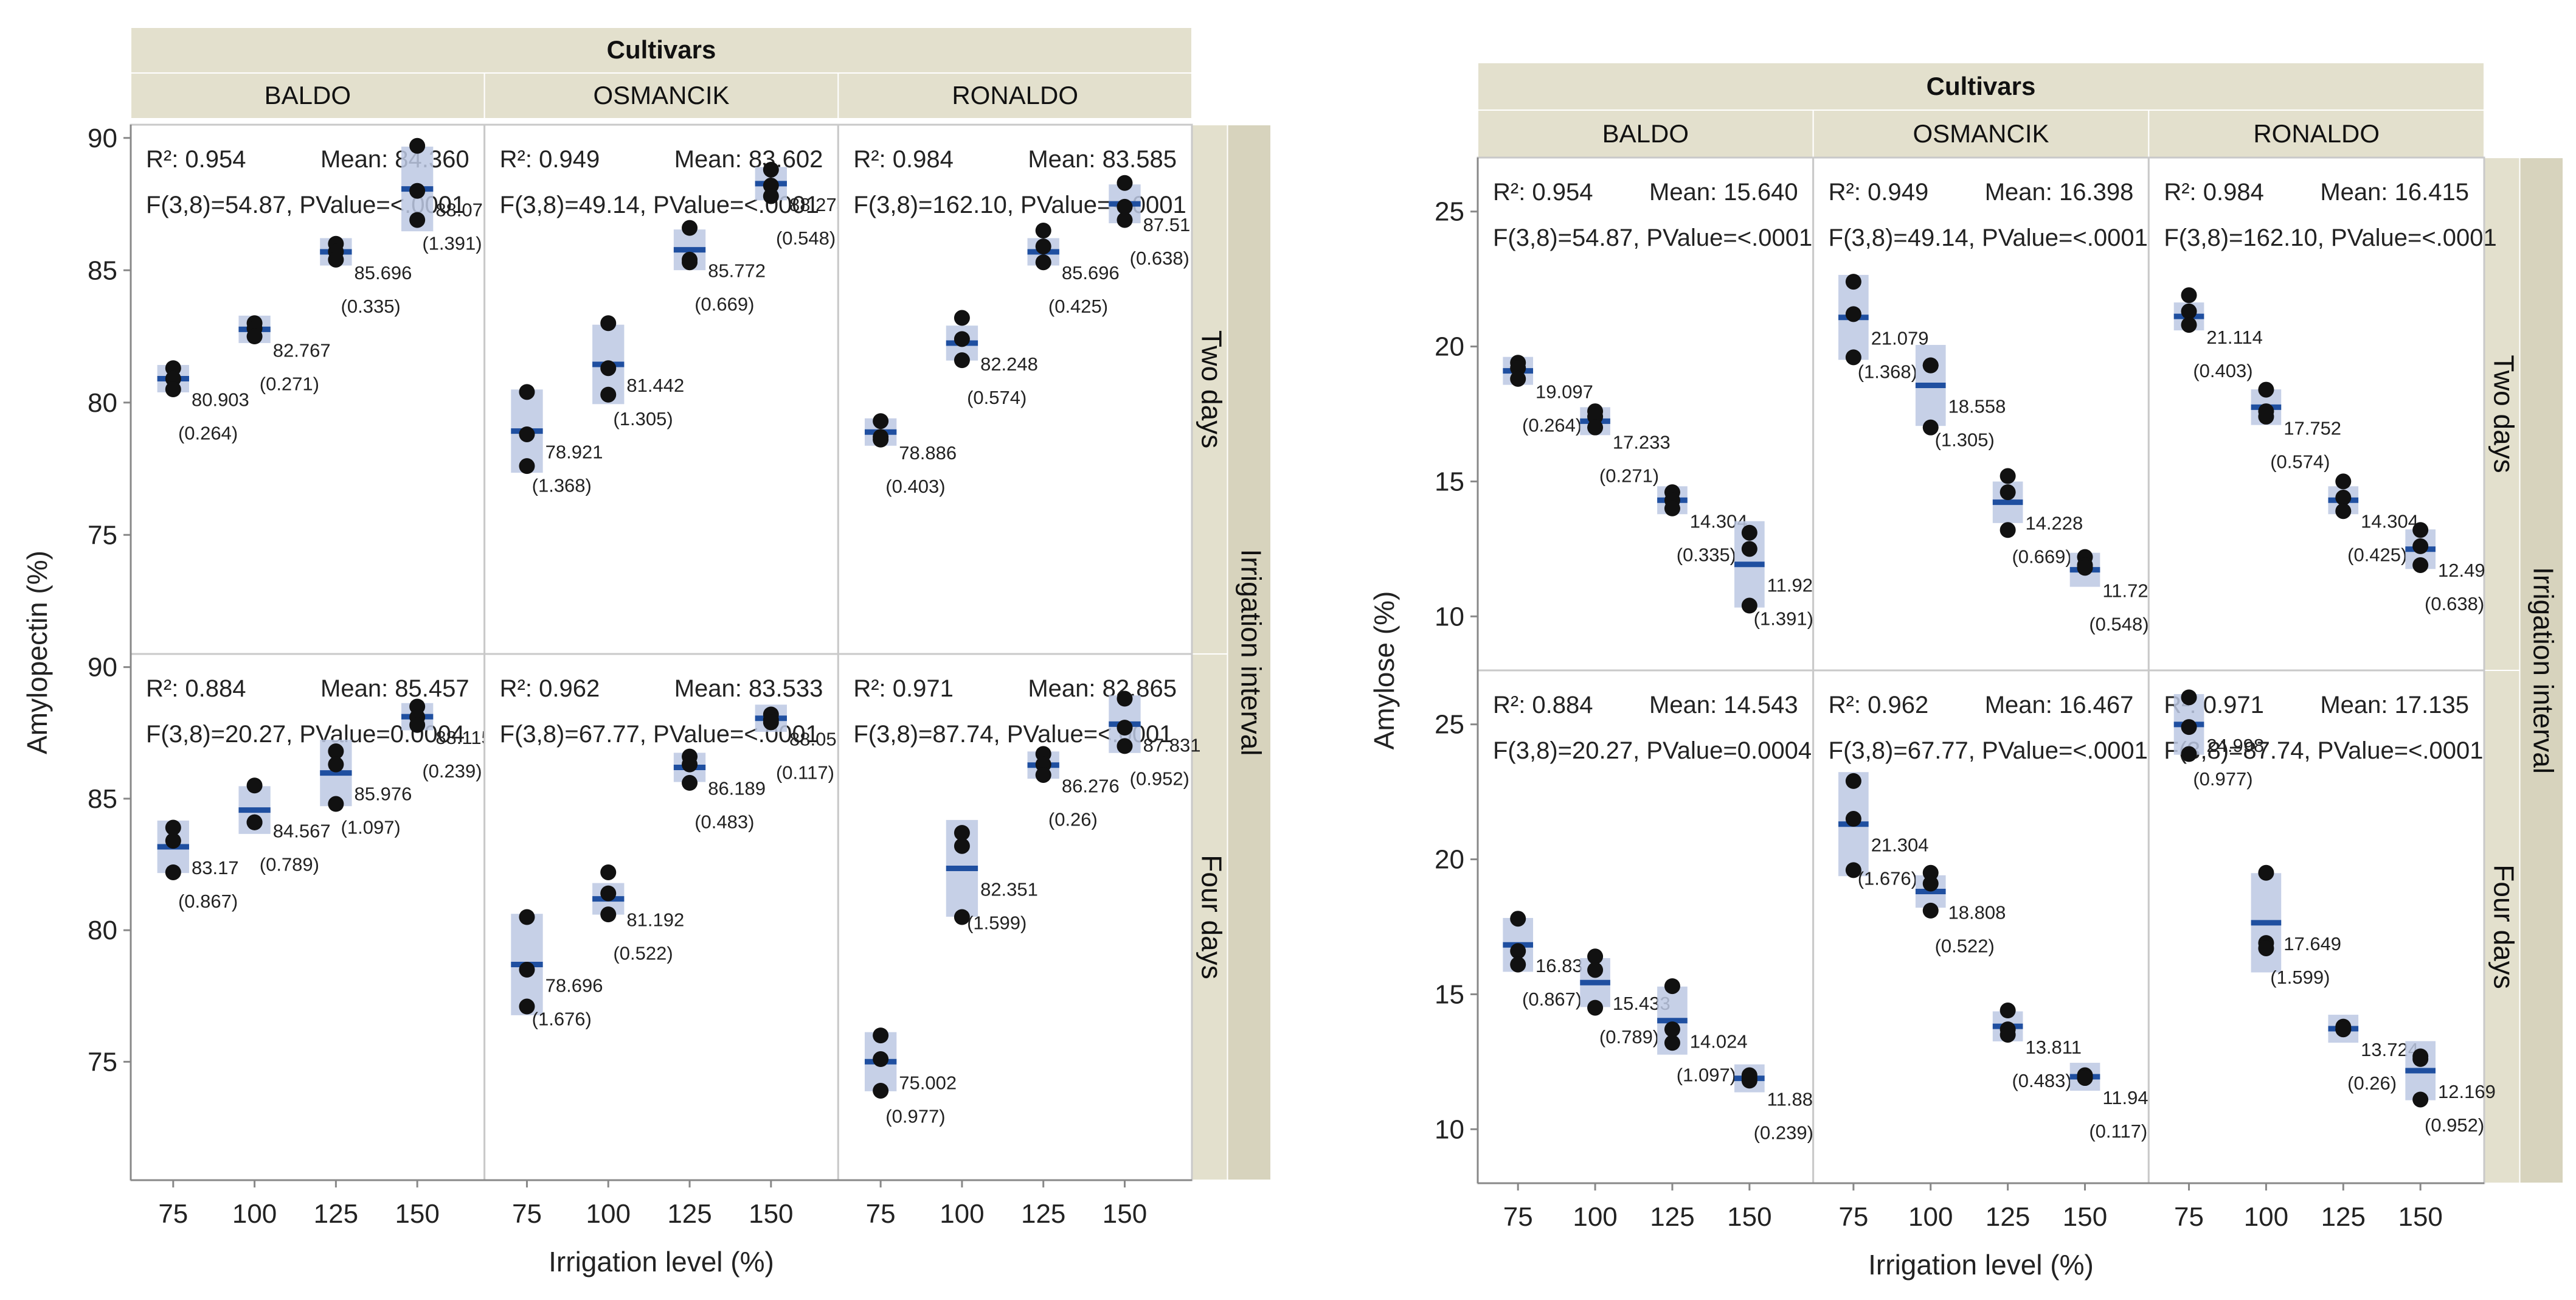 The image size is (2576, 1300). Describe the element at coordinates (1988, 750) in the screenshot. I see `f-test-label: F(3,8)=67.77, PValue=<.0001` at that location.